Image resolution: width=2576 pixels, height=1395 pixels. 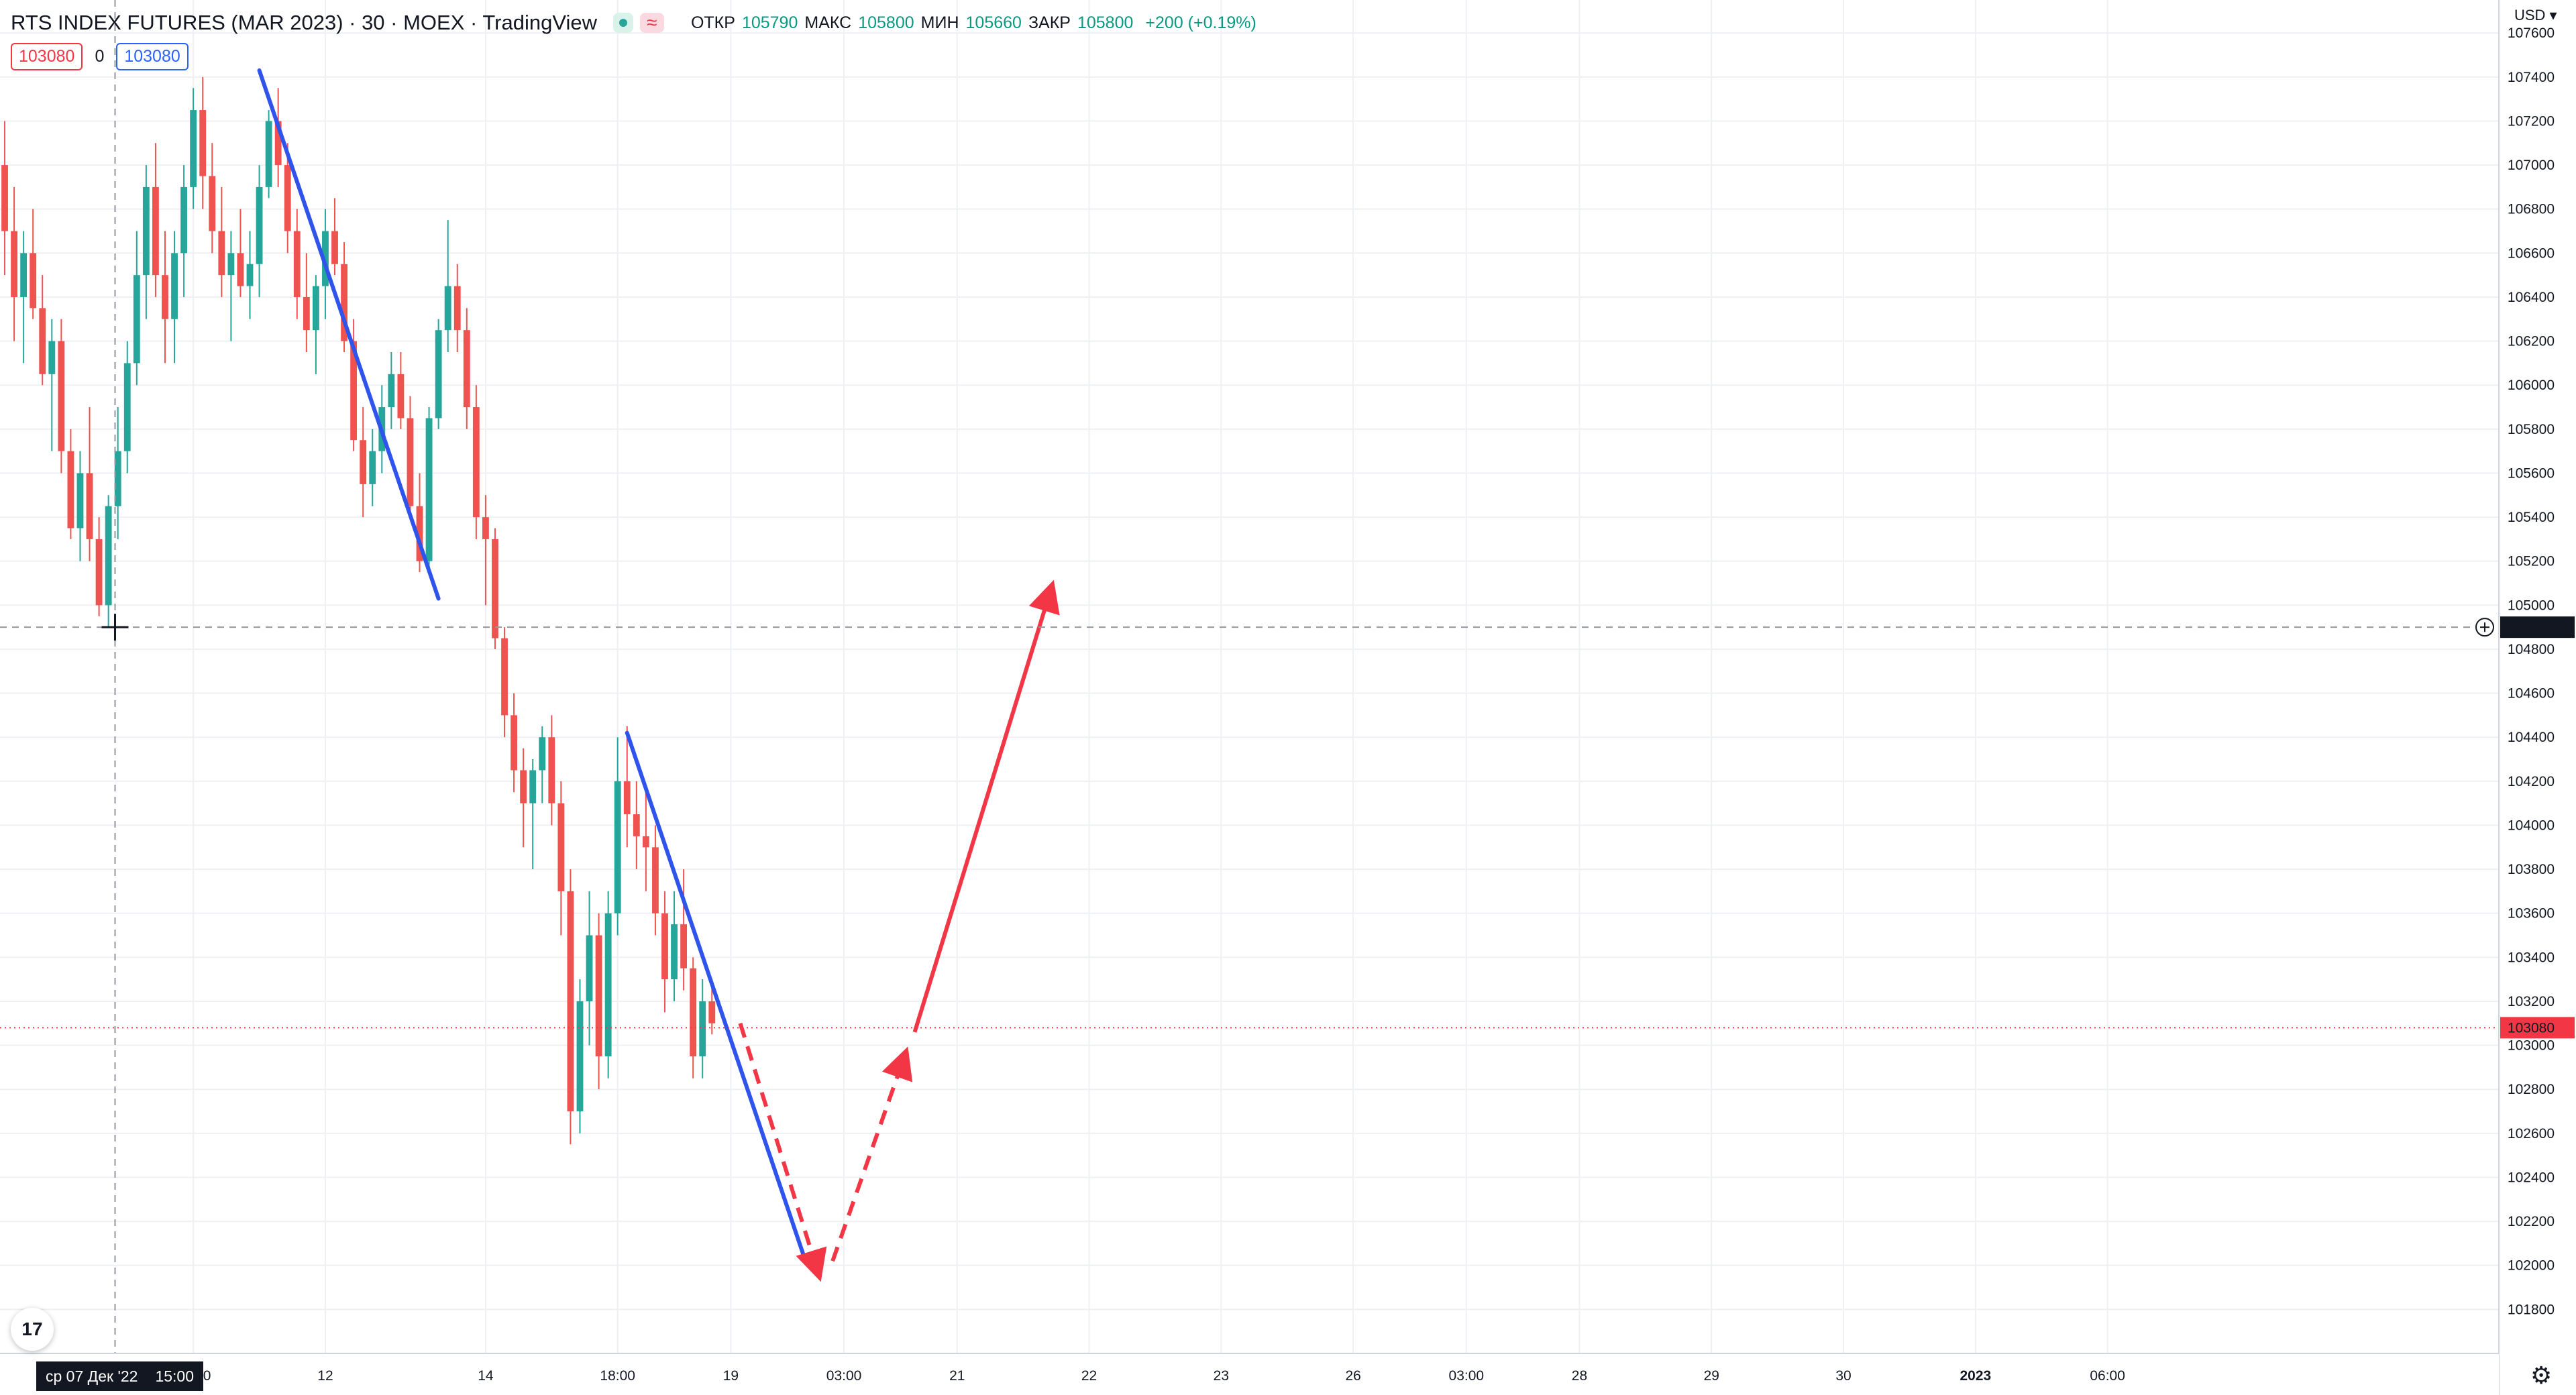 What do you see at coordinates (2531, 1046) in the screenshot?
I see `price-tick-label: 103000` at bounding box center [2531, 1046].